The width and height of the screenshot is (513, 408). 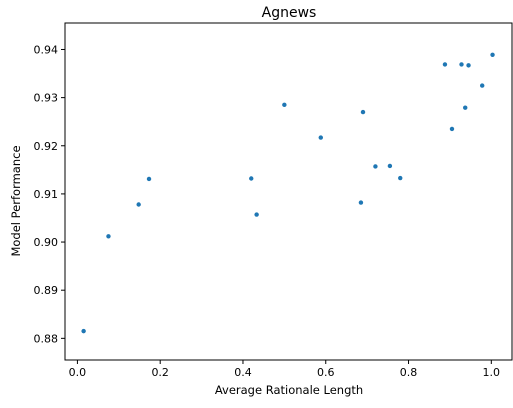 What do you see at coordinates (160, 372) in the screenshot?
I see `x-tick-label: 0.2` at bounding box center [160, 372].